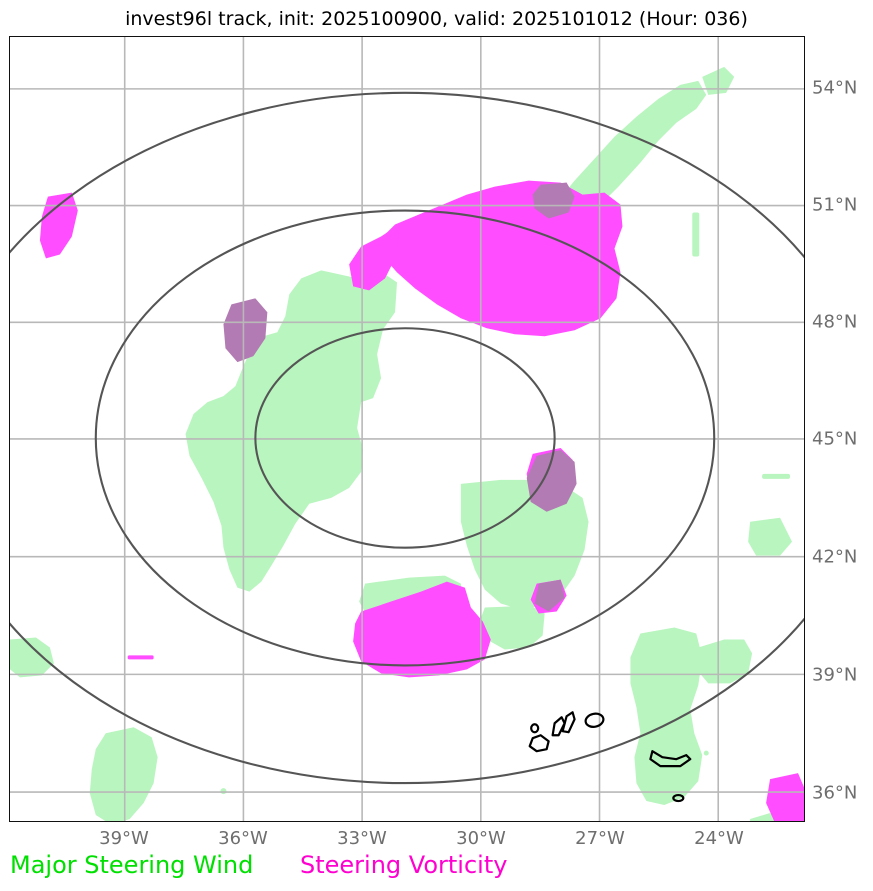 Image resolution: width=873 pixels, height=891 pixels. I want to click on legend-steering-vorticity: Steering Vorticity, so click(404, 865).